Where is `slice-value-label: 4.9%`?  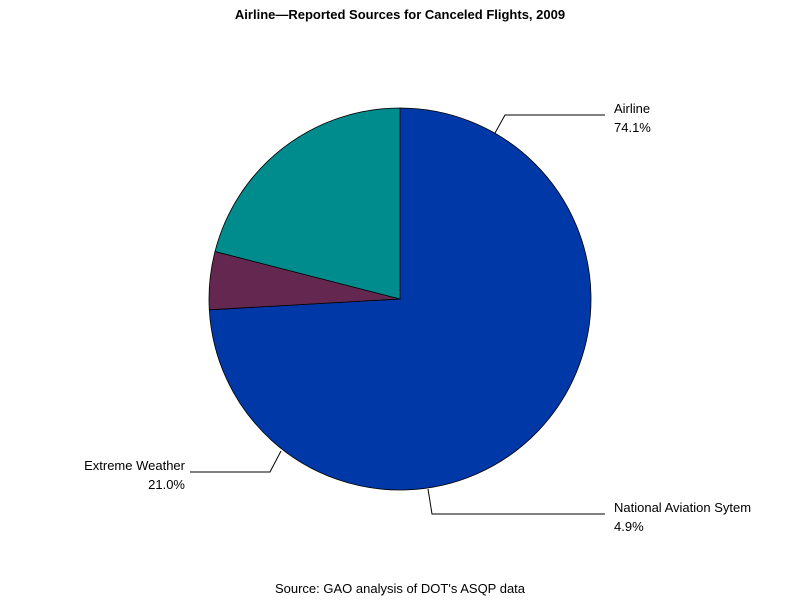 slice-value-label: 4.9% is located at coordinates (629, 526).